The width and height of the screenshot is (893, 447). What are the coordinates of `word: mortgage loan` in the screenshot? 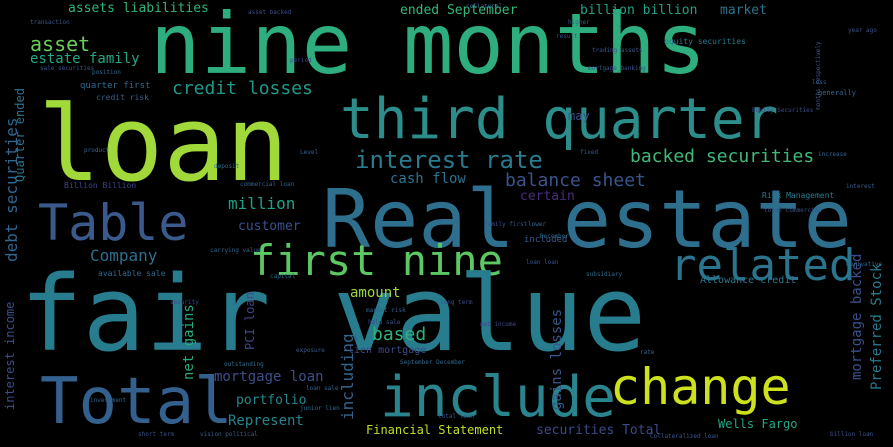 It's located at (269, 377).